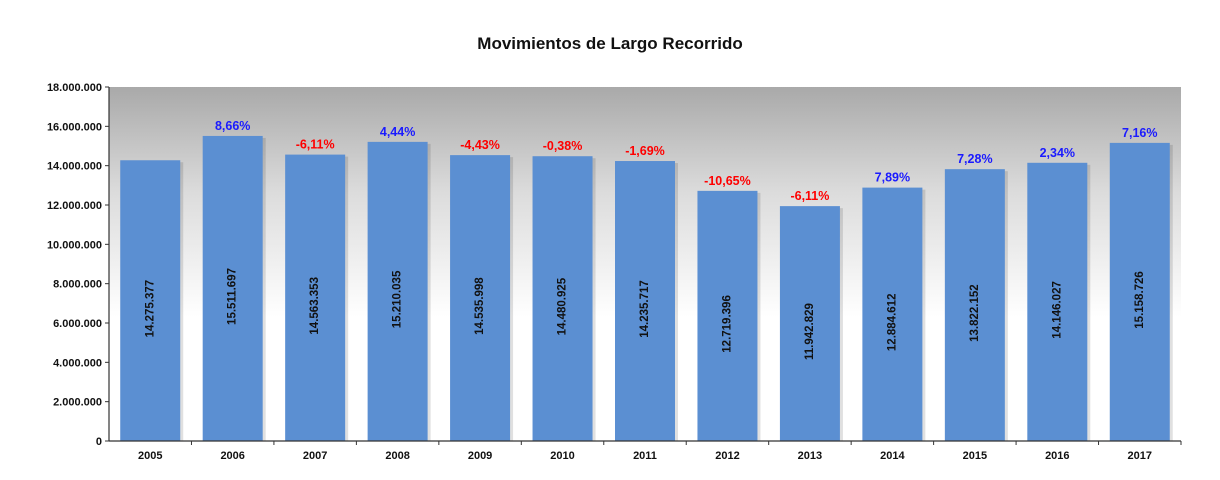 The height and width of the screenshot is (480, 1220). I want to click on y-tick-label: 12.000.000, so click(74, 206).